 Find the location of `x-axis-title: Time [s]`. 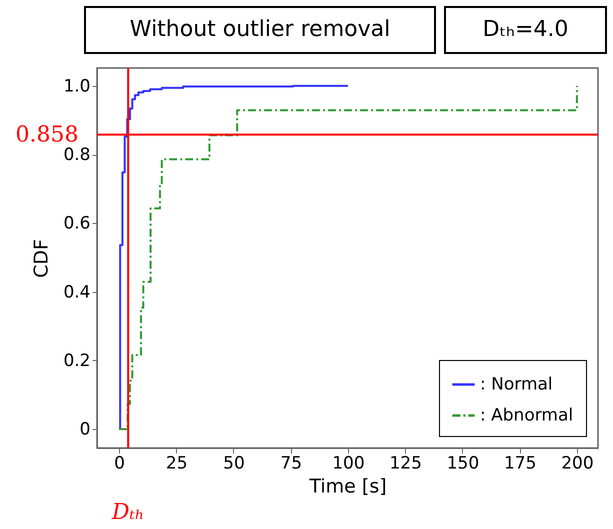

x-axis-title: Time [s] is located at coordinates (347, 487).